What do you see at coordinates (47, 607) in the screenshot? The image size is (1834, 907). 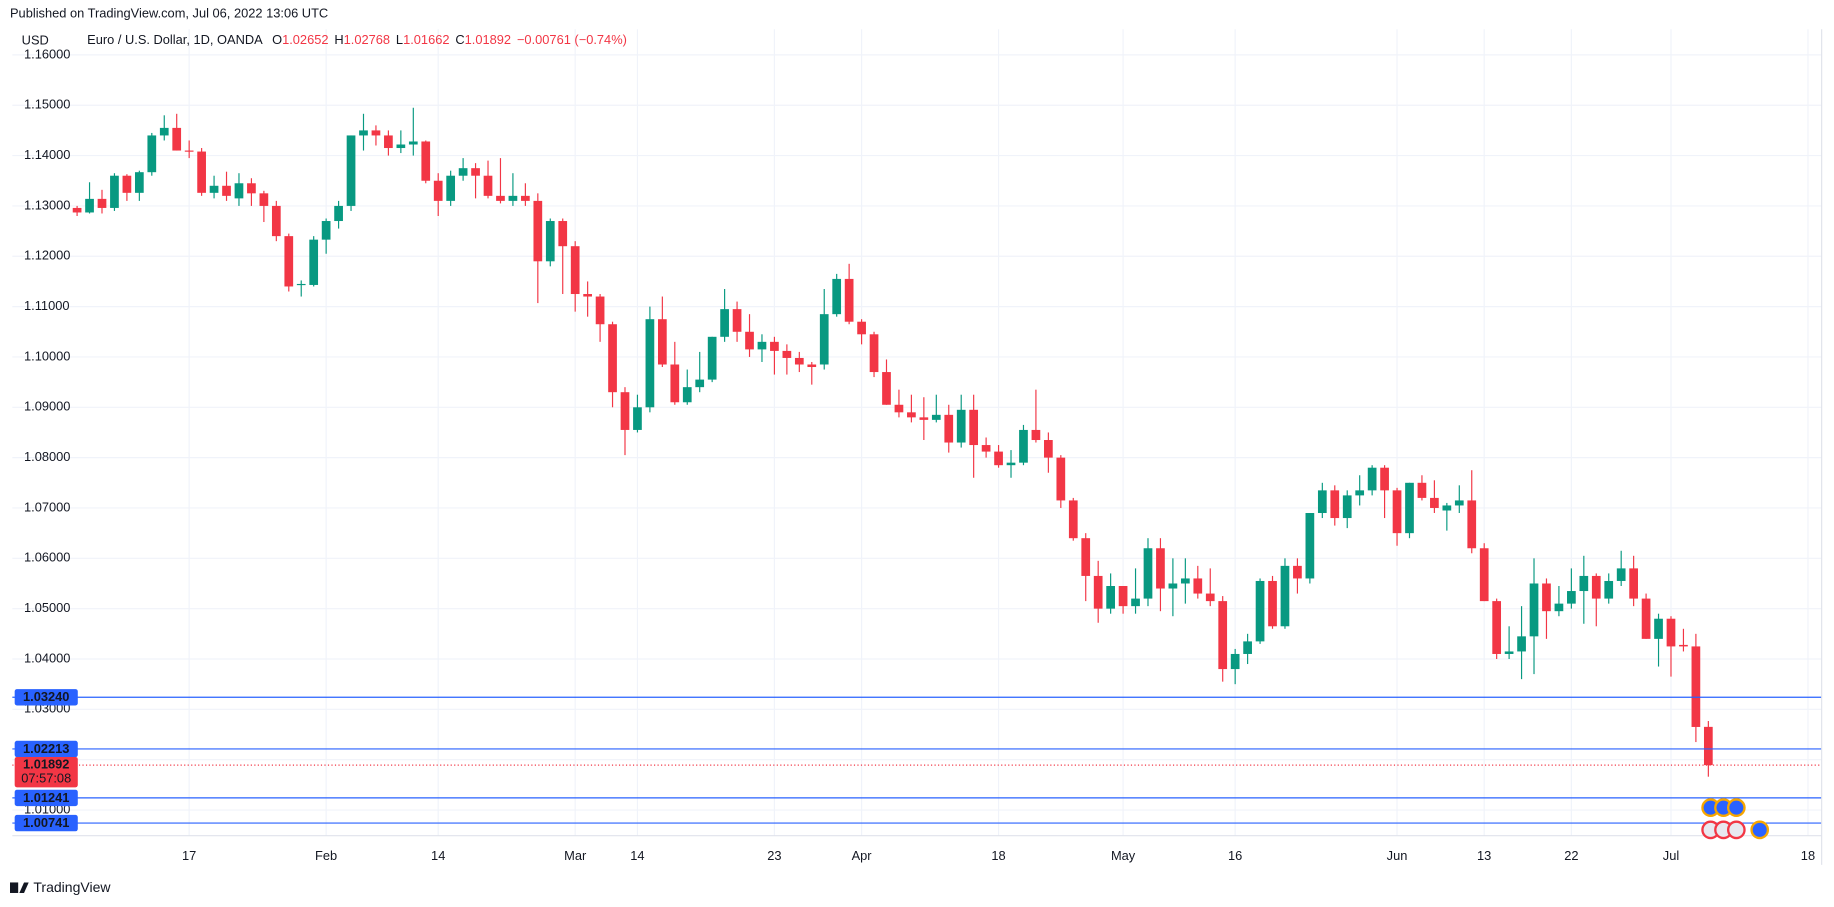 I see `y-tick-label: 1.05000` at bounding box center [47, 607].